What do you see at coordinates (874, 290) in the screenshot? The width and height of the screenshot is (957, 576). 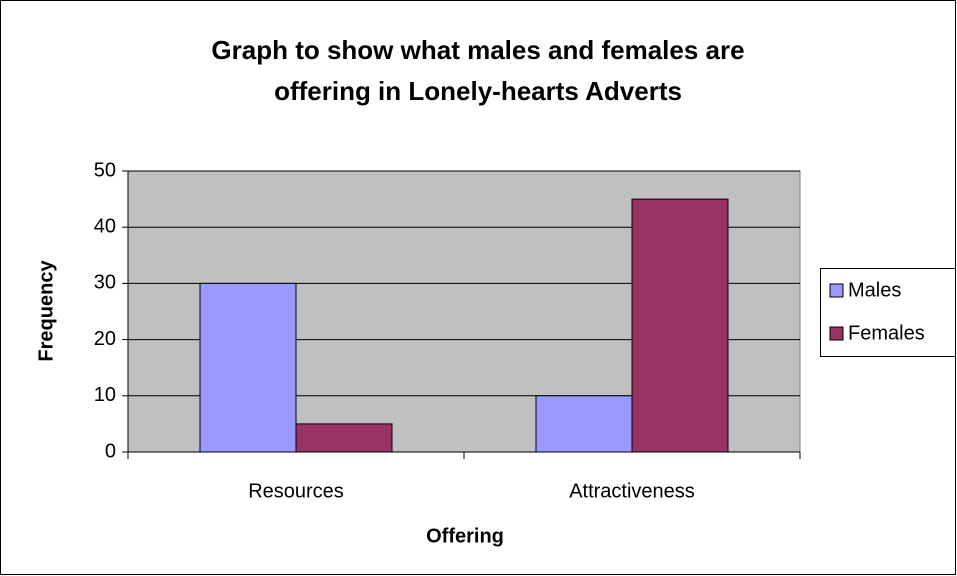 I see `legend-label: Males` at bounding box center [874, 290].